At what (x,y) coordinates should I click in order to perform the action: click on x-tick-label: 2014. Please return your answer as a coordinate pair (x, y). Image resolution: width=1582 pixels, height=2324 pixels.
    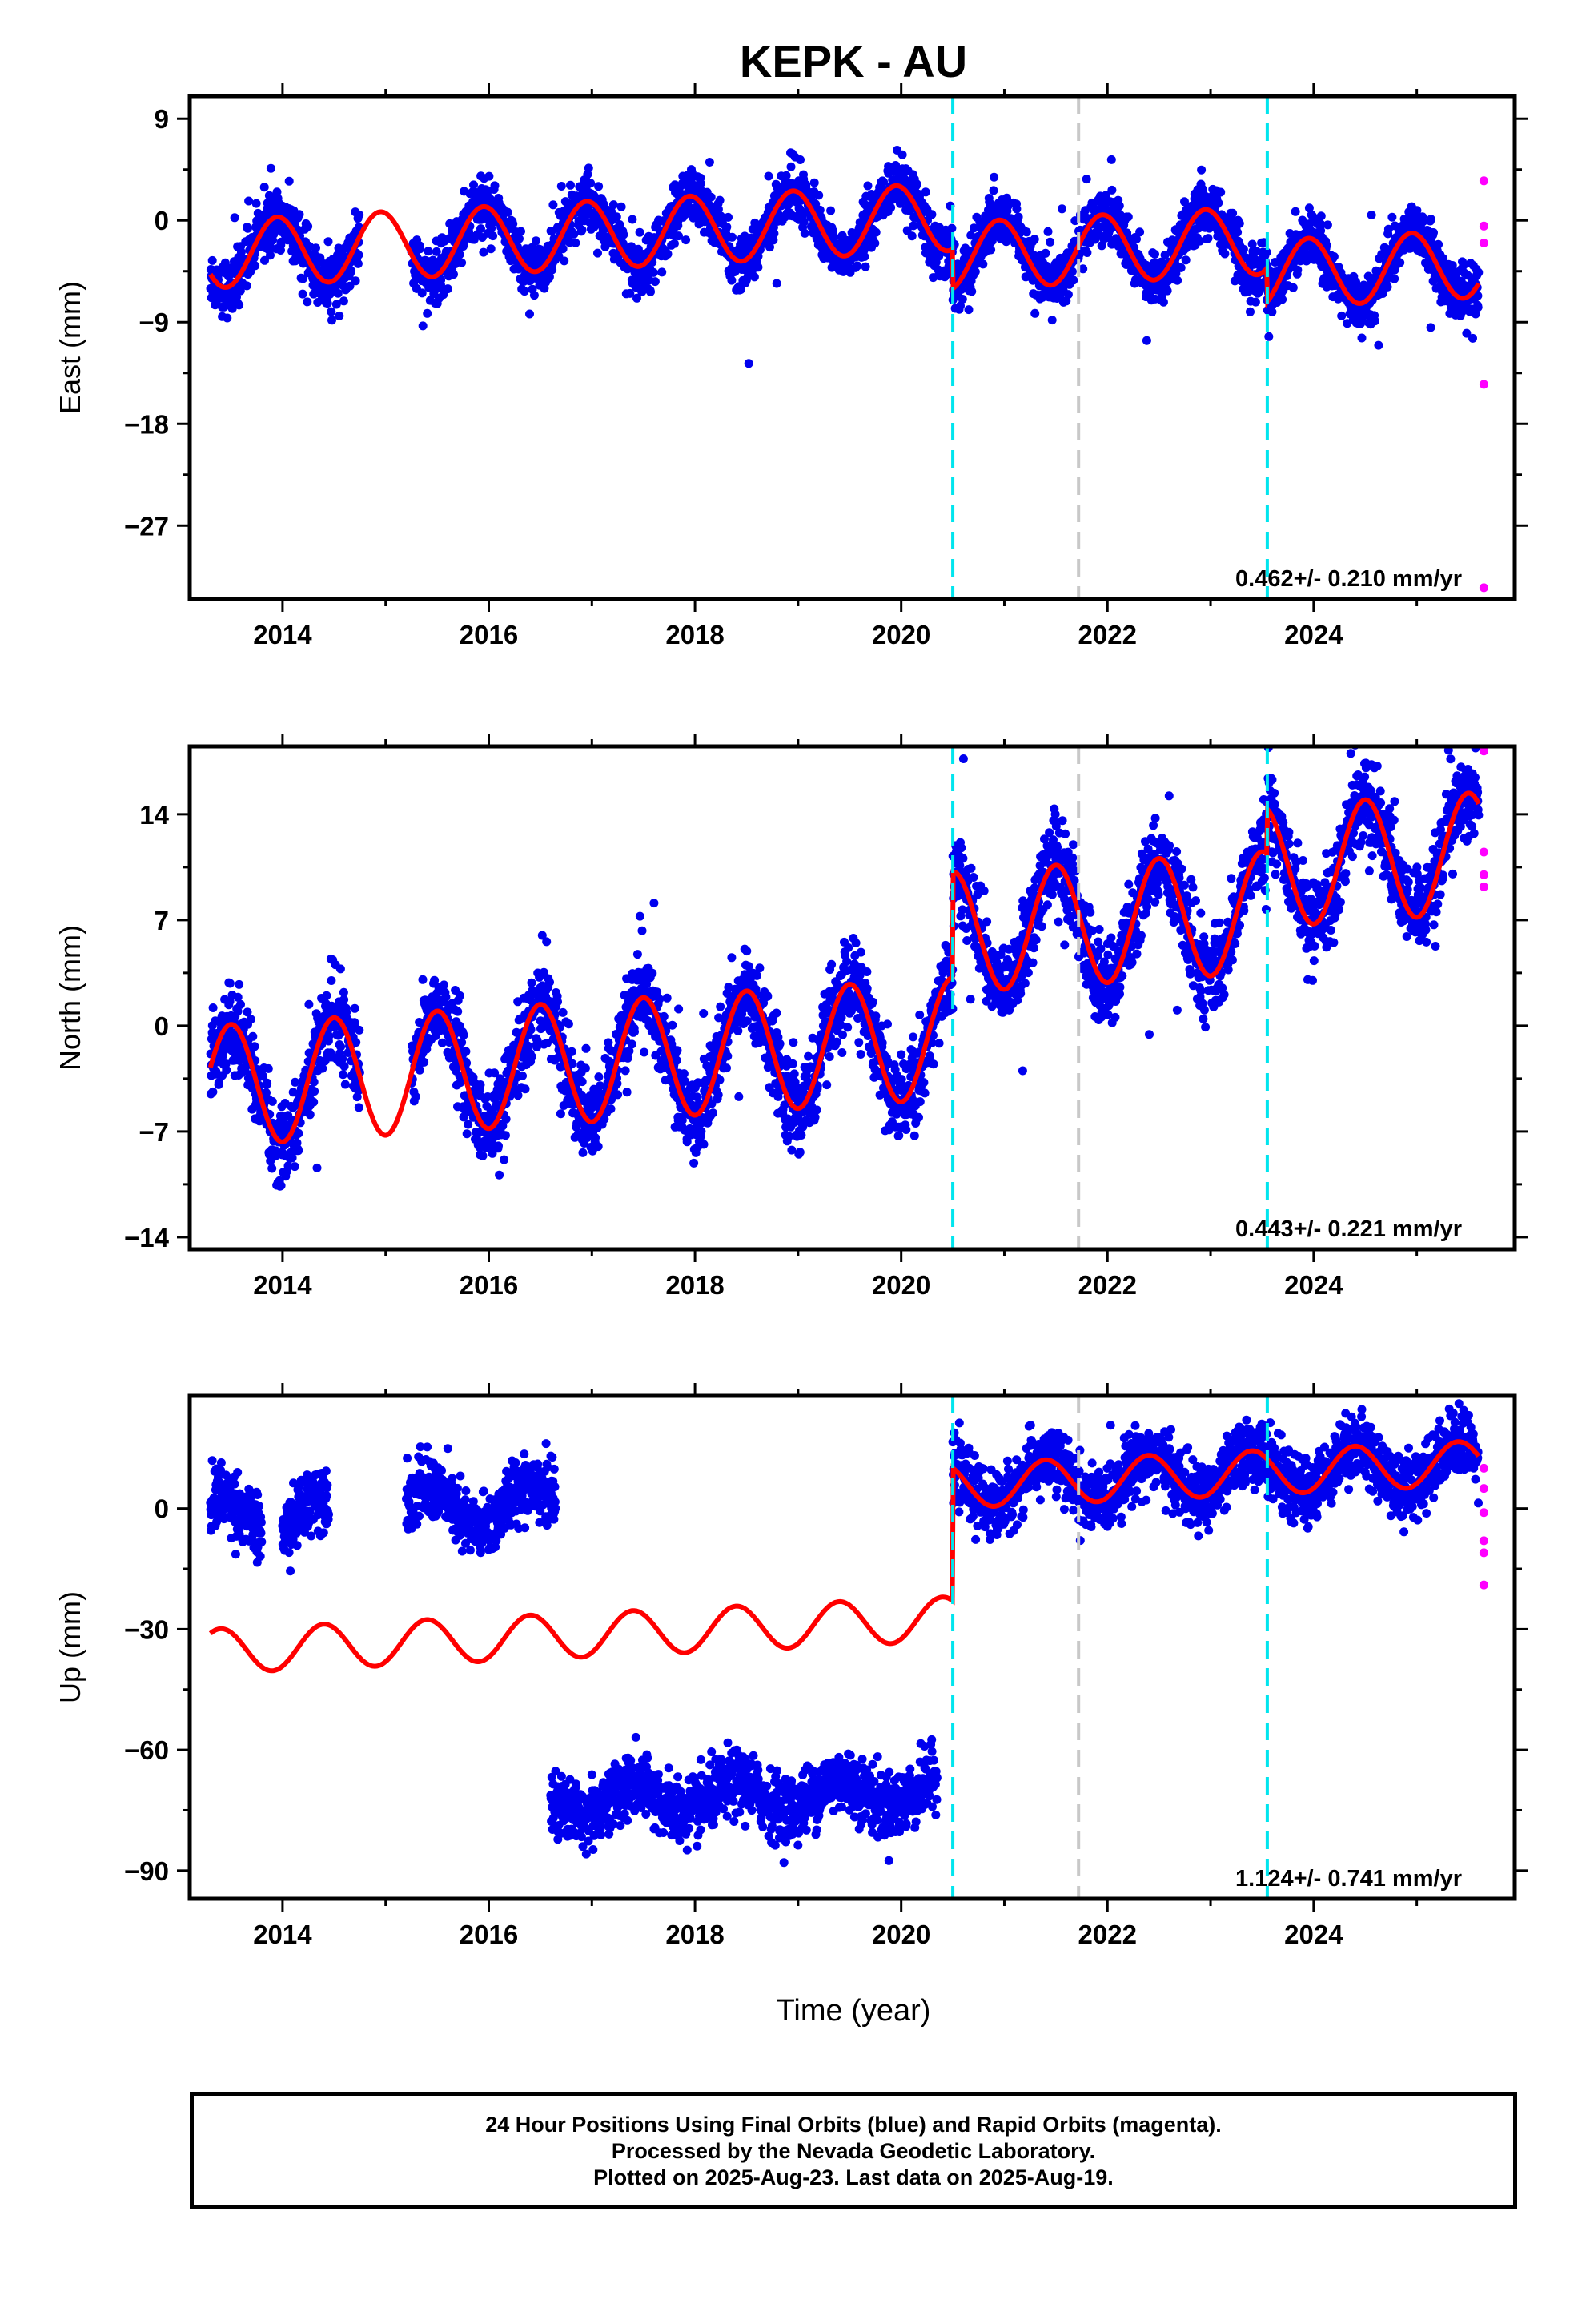
    Looking at the image, I should click on (282, 634).